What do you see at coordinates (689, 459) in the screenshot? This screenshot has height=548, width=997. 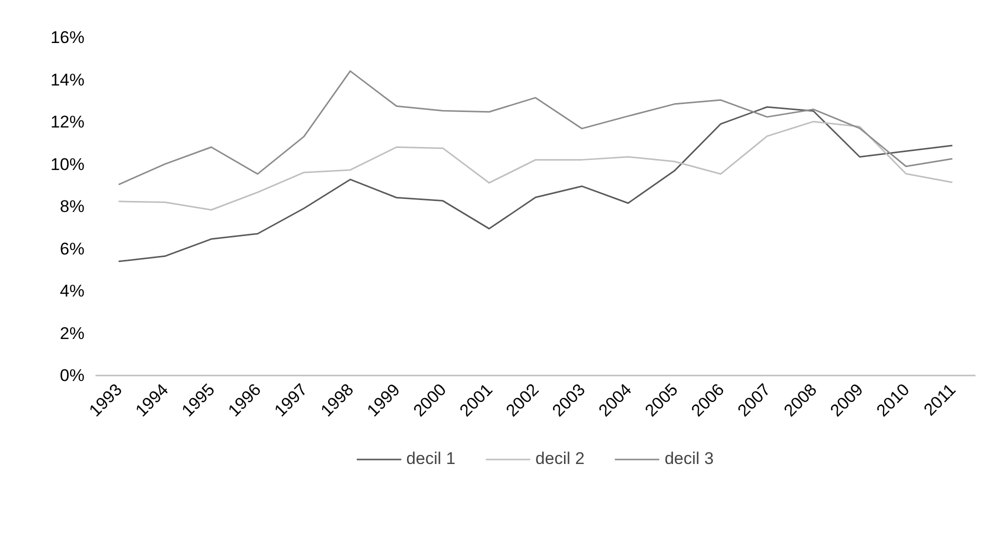 I see `legend-label: decil 3` at bounding box center [689, 459].